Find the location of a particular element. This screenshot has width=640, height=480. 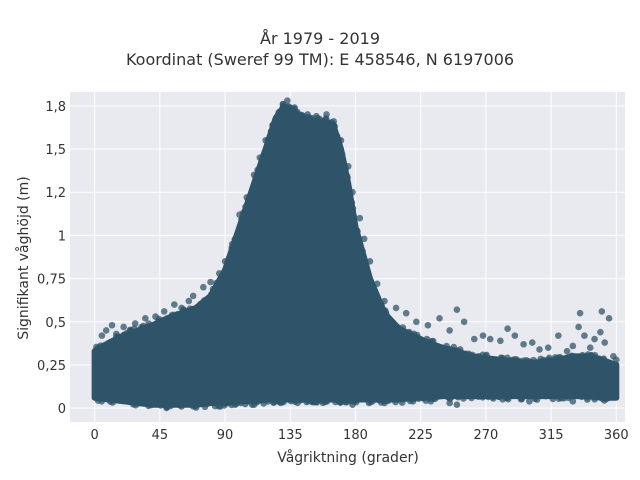

y-tick-label: 1,5 is located at coordinates (55, 150).